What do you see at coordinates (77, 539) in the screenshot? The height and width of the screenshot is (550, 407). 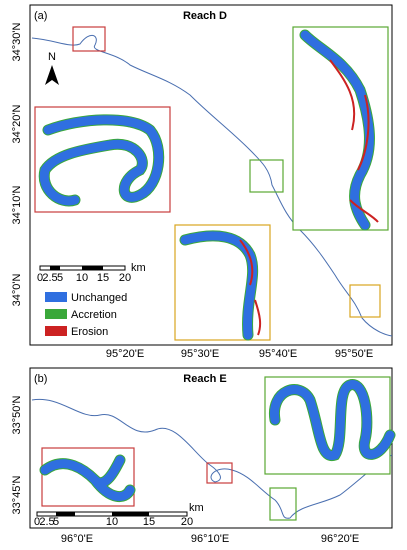 I see `lon-label: 96°0'E` at bounding box center [77, 539].